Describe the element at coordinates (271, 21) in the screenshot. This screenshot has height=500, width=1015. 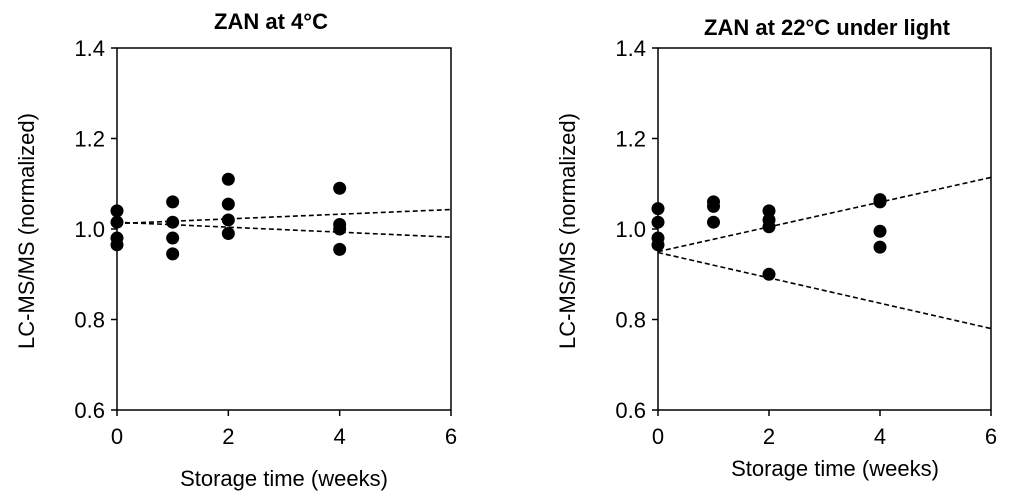
I see `chart-title: ZAN at 4°C` at that location.